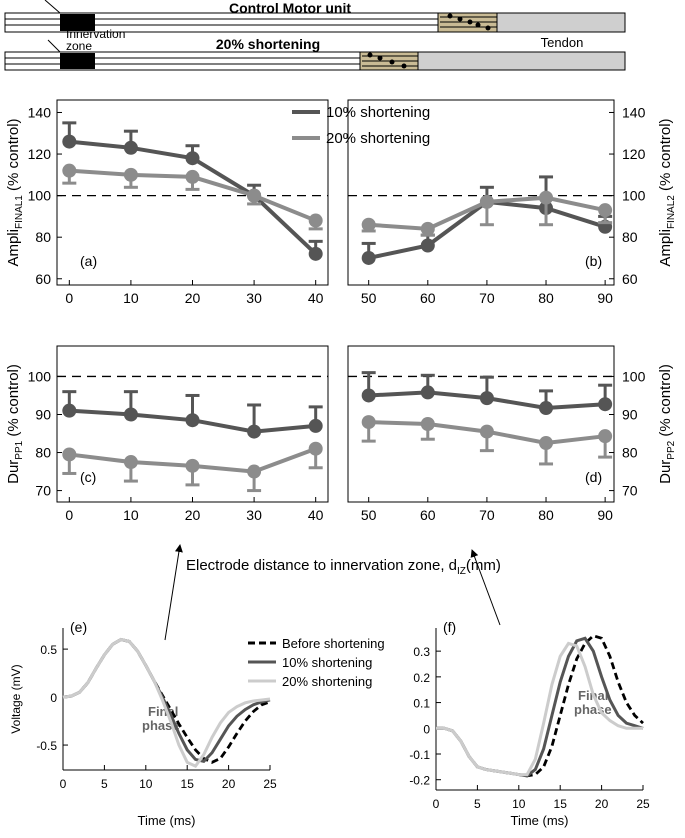 The width and height of the screenshot is (685, 838). I want to click on x-tick-label: 25, so click(643, 804).